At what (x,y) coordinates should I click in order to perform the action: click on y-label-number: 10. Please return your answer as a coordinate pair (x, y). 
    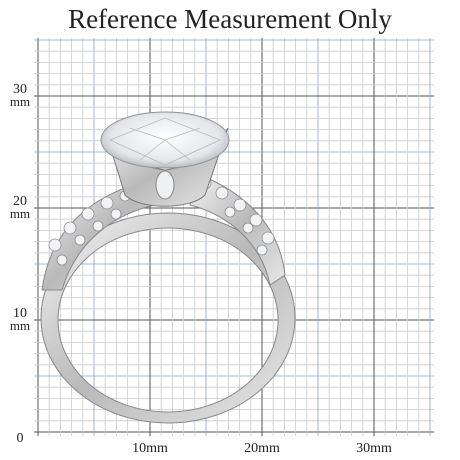
    Looking at the image, I should click on (20, 313).